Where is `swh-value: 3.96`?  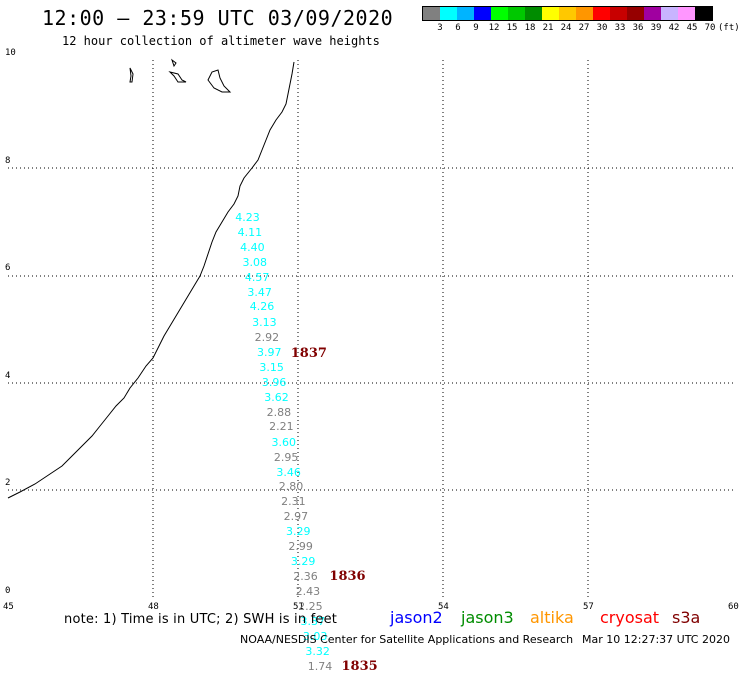
swh-value: 3.96 is located at coordinates (274, 382).